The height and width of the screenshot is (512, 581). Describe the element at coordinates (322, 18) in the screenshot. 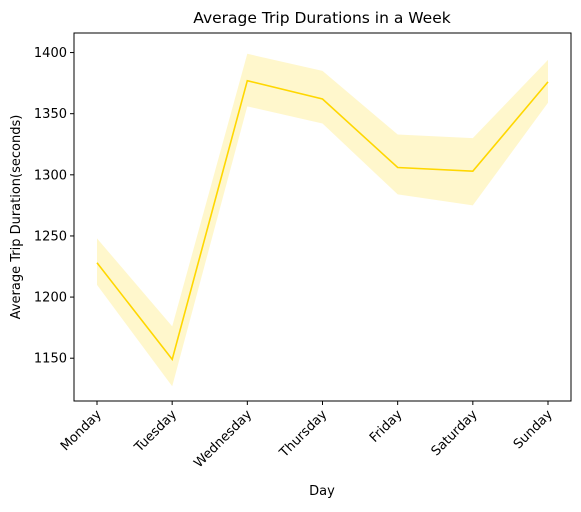

I see `chart-title: Average Trip Durations in a Week` at that location.